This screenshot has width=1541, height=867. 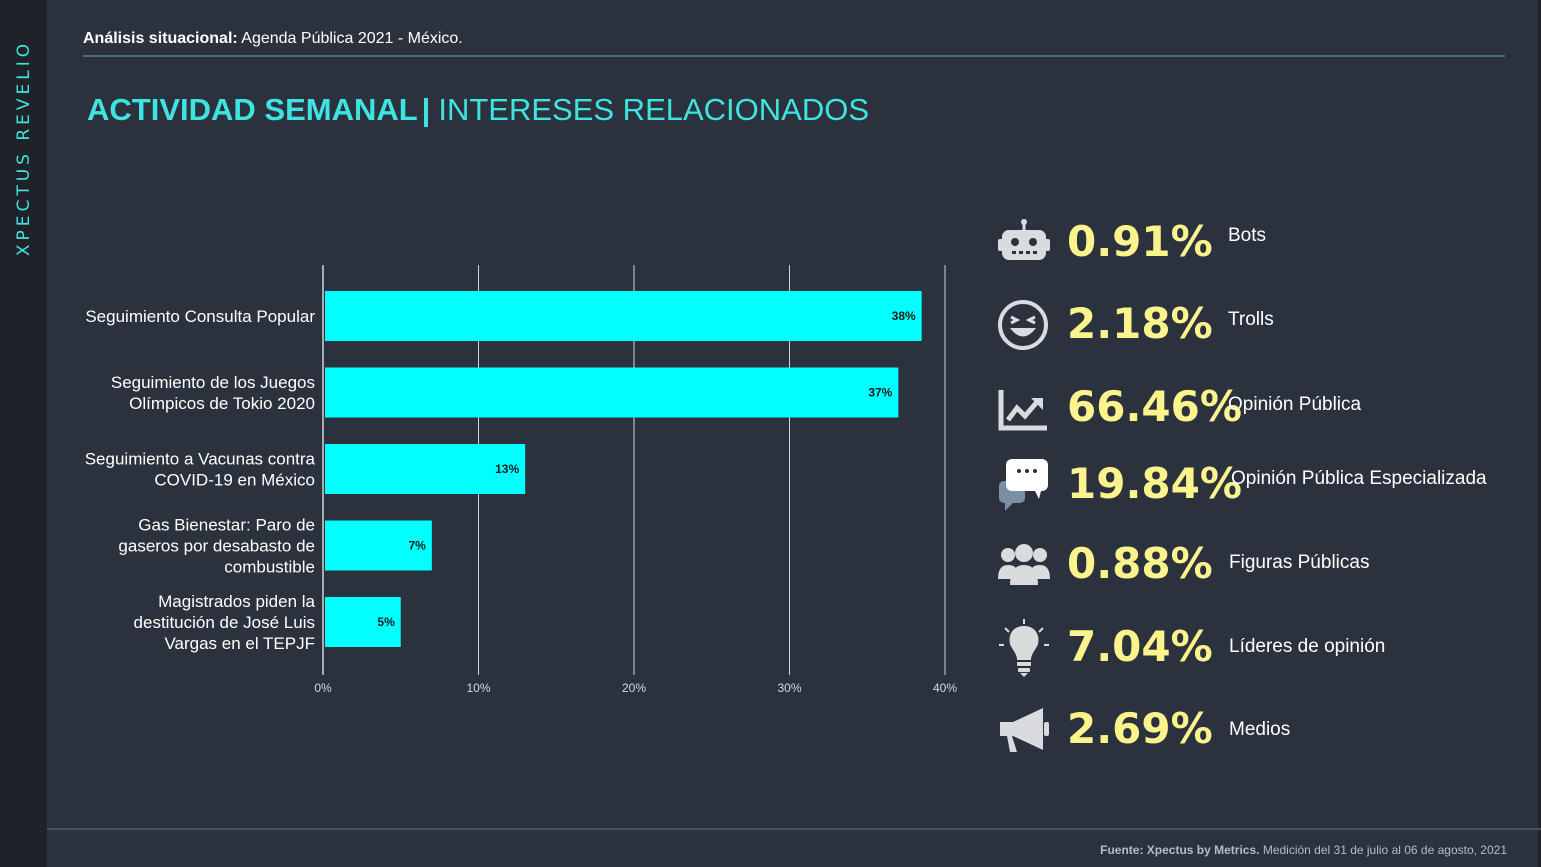 I want to click on metric-label: Líderes de opinión, so click(x=1307, y=646).